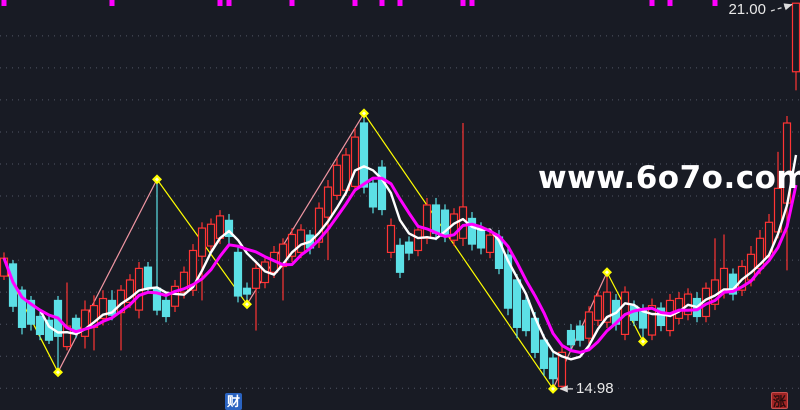 The height and width of the screenshot is (410, 800). I want to click on top-signal-markers, so click(359, 3).